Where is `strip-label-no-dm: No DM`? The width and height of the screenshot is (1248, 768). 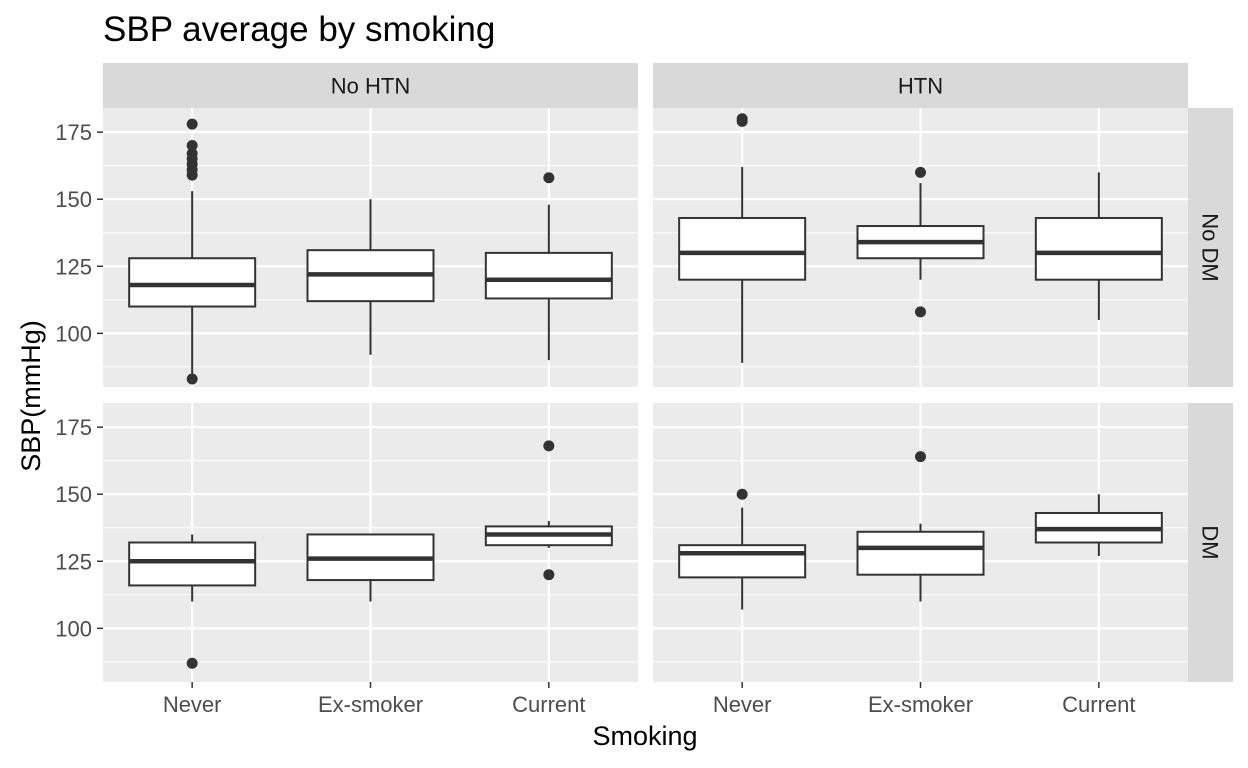
strip-label-no-dm: No DM is located at coordinates (1210, 247).